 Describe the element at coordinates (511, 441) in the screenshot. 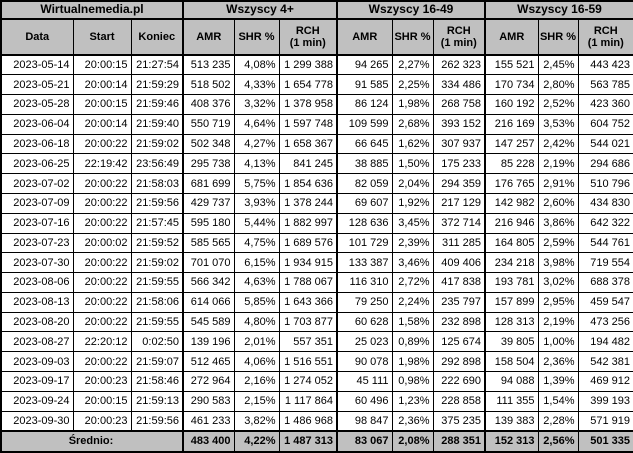

I see `footer-value: 152 313` at that location.